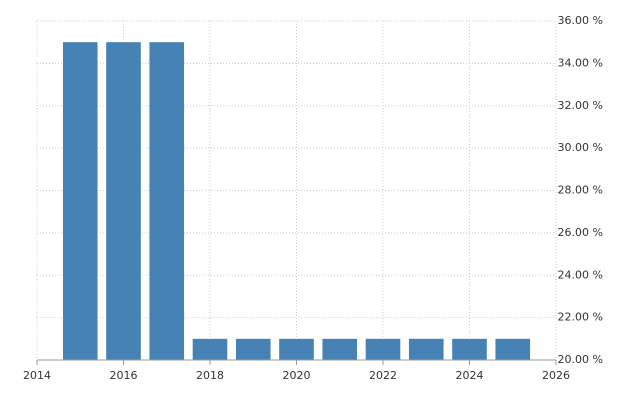 This screenshot has height=400, width=640. I want to click on x-tick-label: 2016, so click(124, 375).